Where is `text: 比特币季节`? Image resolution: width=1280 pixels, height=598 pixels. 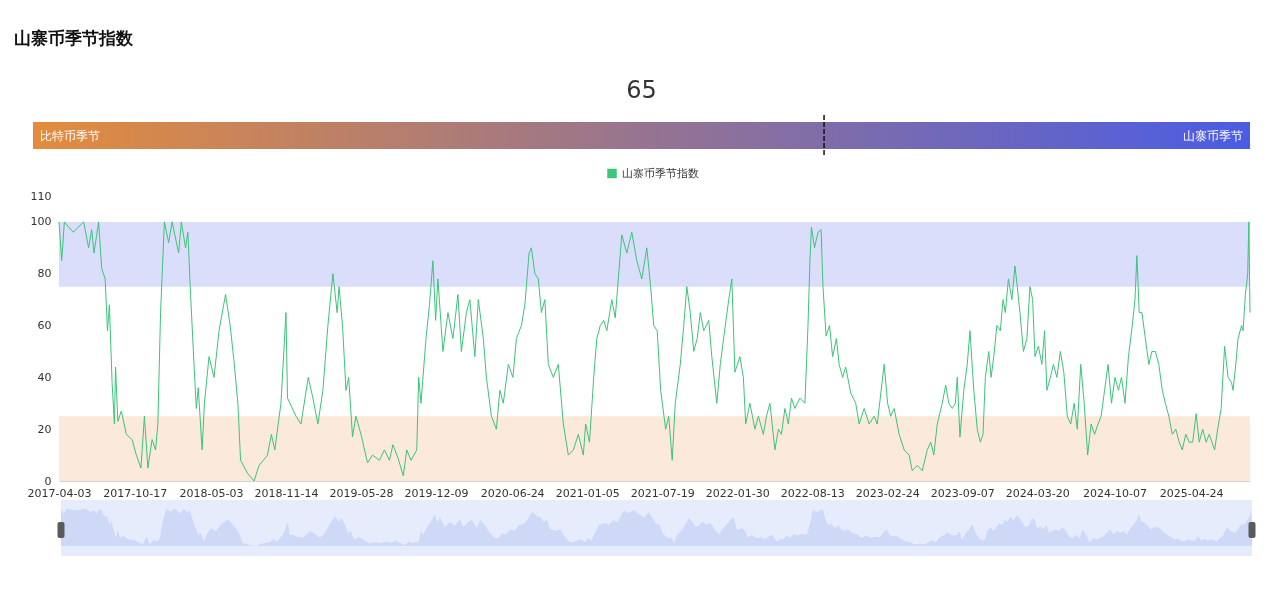
text: 比特币季节 is located at coordinates (70, 135).